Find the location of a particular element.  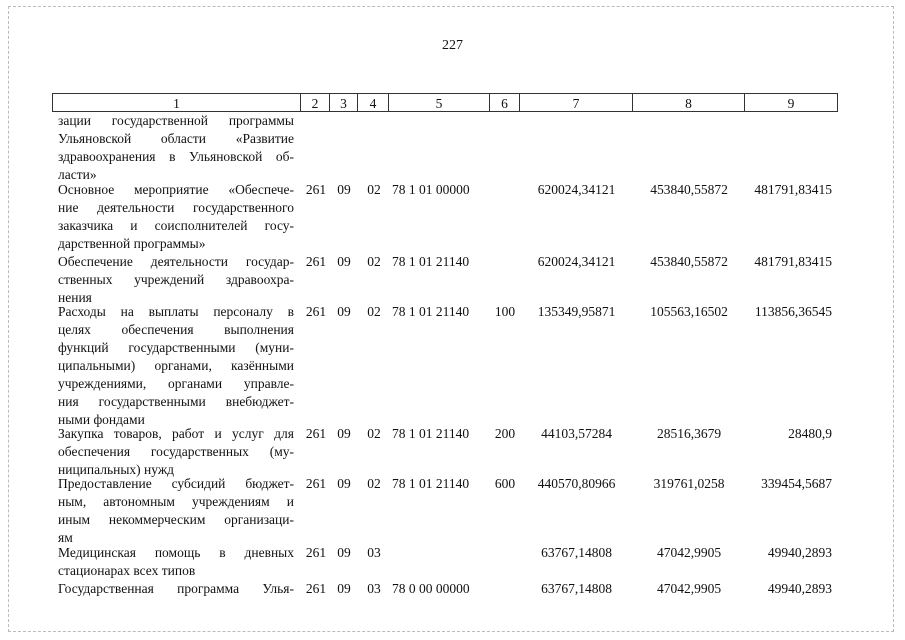

description-line: ственных учреждений здравоохра- is located at coordinates (176, 279).